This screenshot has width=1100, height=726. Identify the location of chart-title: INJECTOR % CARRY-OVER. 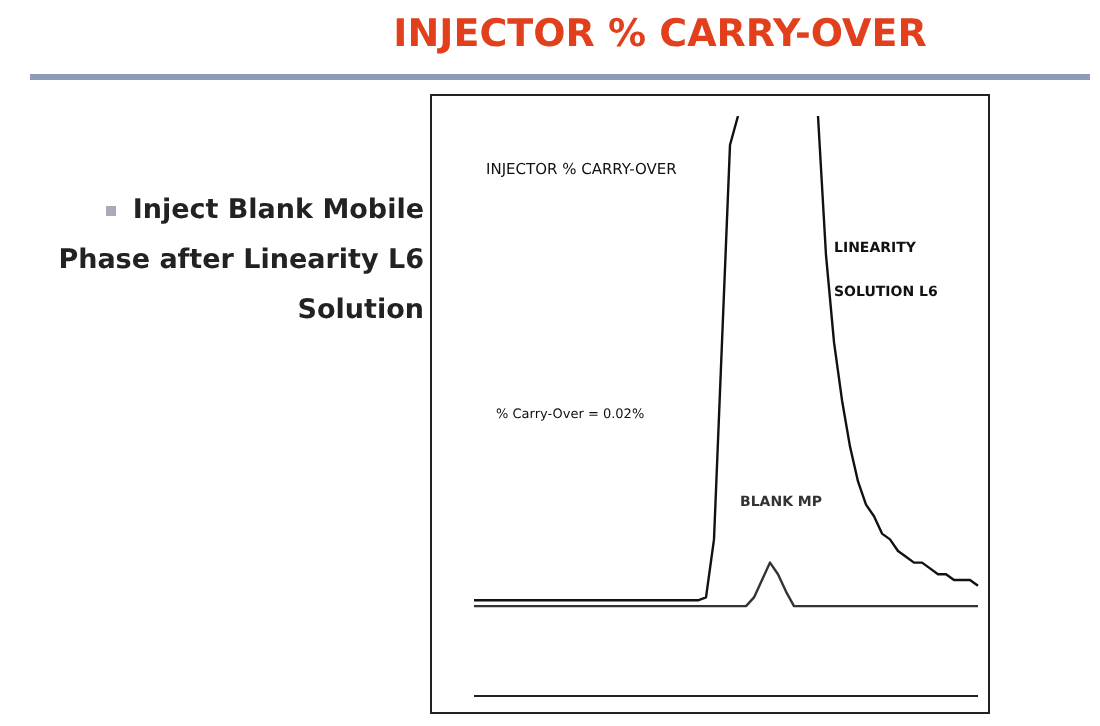
(660, 34).